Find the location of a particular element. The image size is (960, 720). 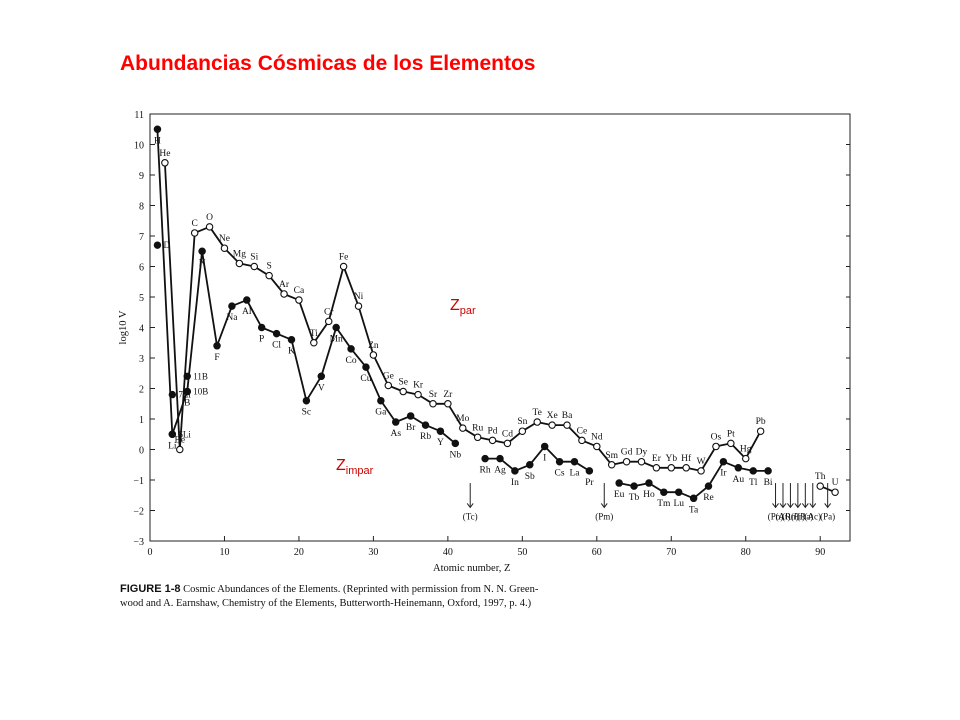

element-label: Pt is located at coordinates (731, 434).